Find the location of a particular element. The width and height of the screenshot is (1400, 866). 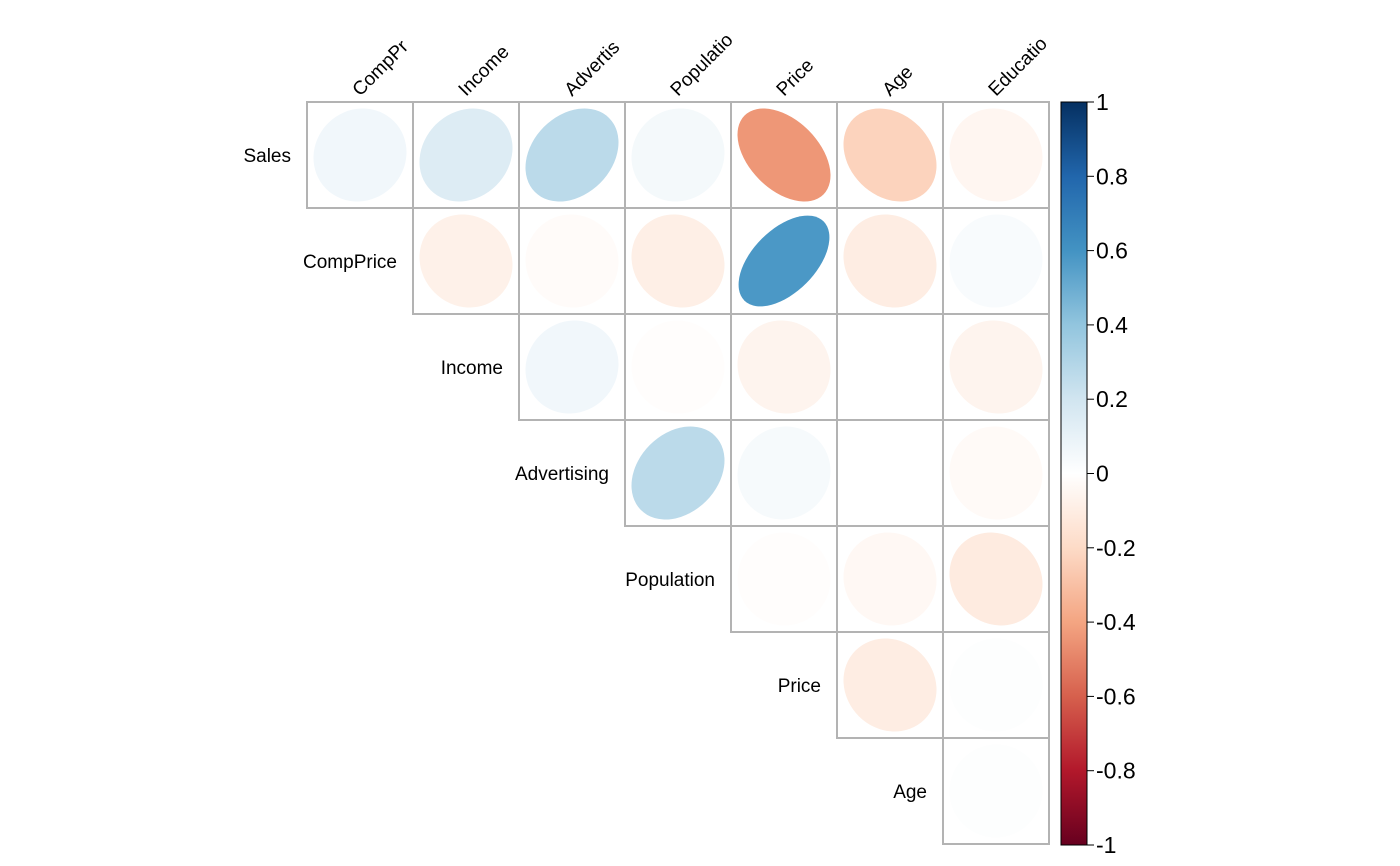

column-label: Price is located at coordinates (795, 77).